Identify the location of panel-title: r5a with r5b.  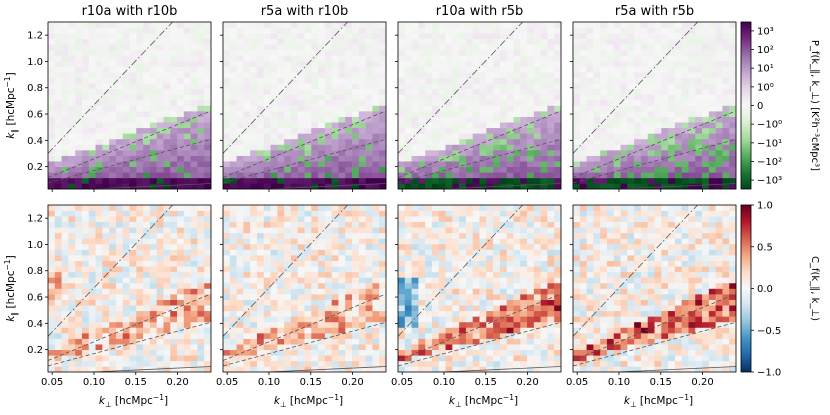
(654, 11).